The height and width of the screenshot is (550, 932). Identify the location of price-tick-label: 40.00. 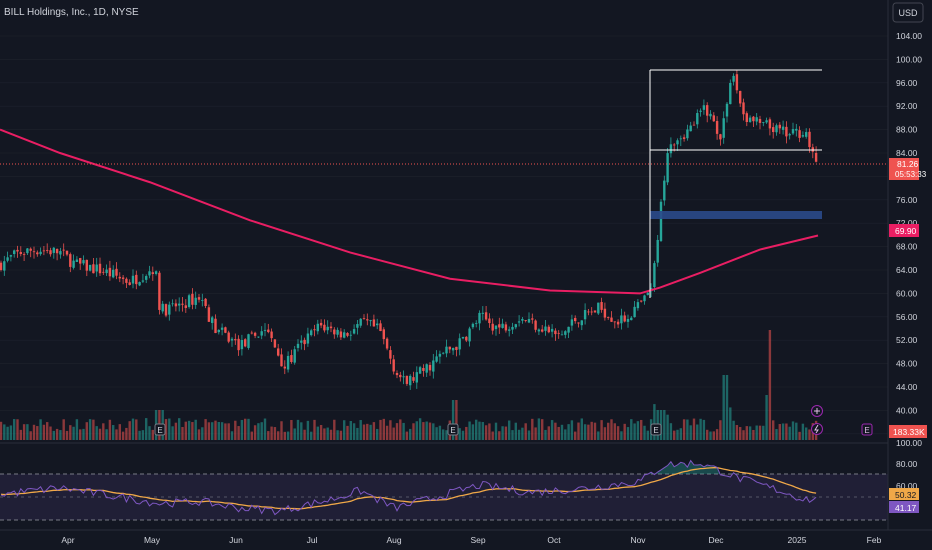
(907, 410).